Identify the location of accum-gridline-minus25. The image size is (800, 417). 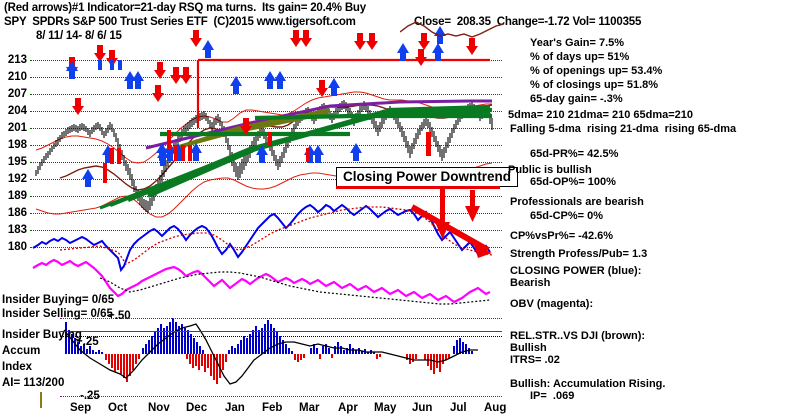
(281, 396).